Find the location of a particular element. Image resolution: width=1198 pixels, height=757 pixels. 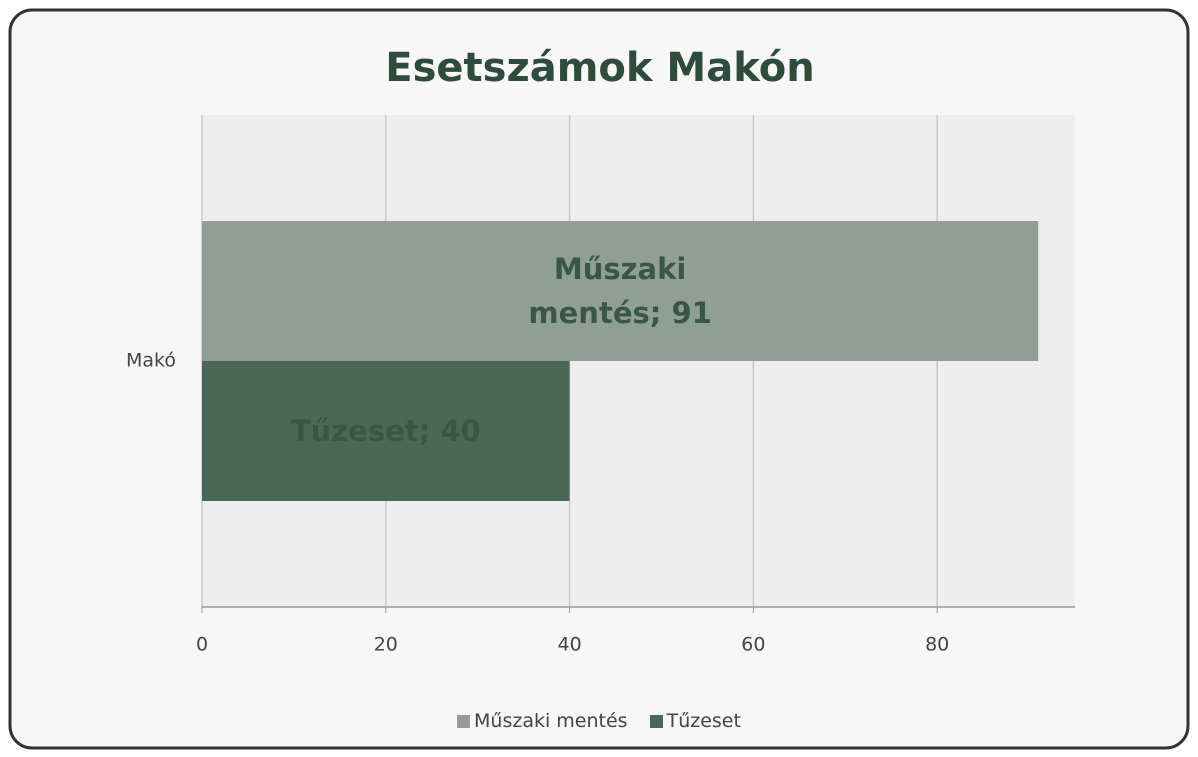

x-tick-label: 20 is located at coordinates (386, 645).